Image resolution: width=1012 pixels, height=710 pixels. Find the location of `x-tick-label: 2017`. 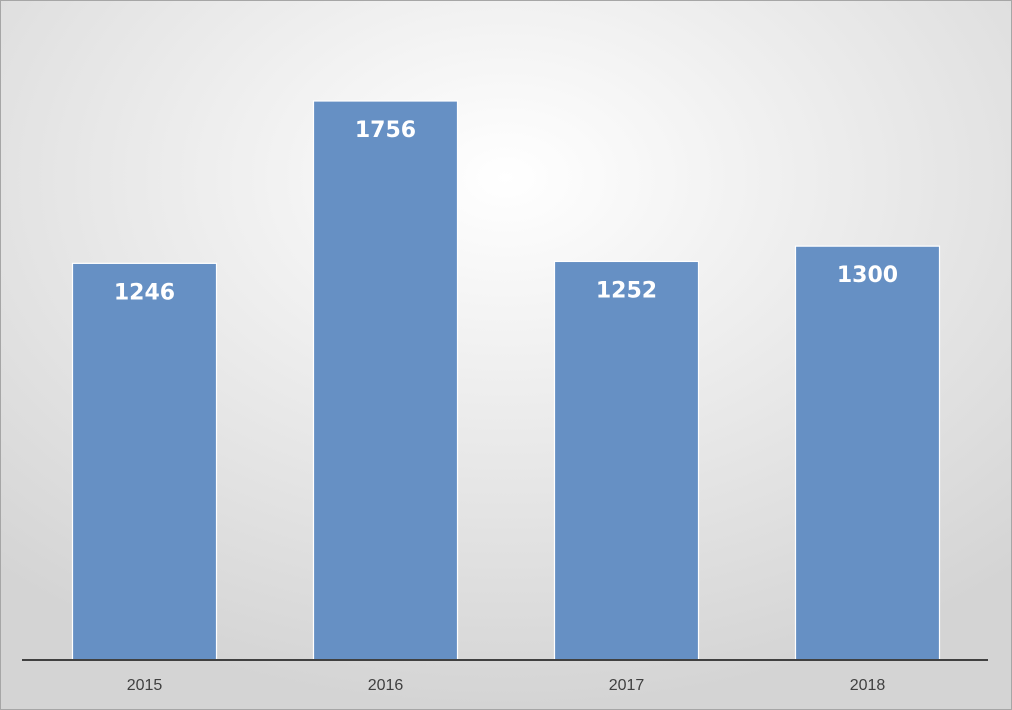

x-tick-label: 2017 is located at coordinates (627, 685).